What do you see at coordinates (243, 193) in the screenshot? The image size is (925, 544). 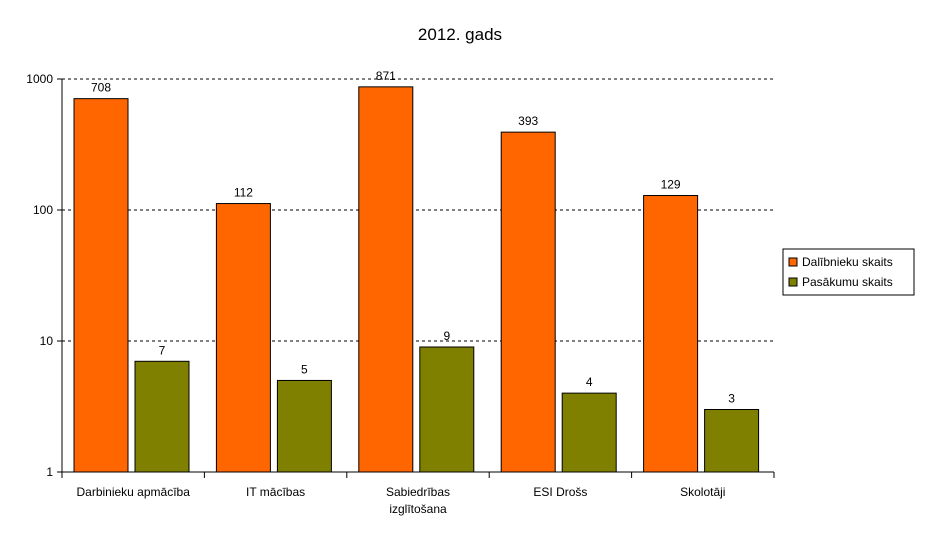 I see `data-label: 112` at bounding box center [243, 193].